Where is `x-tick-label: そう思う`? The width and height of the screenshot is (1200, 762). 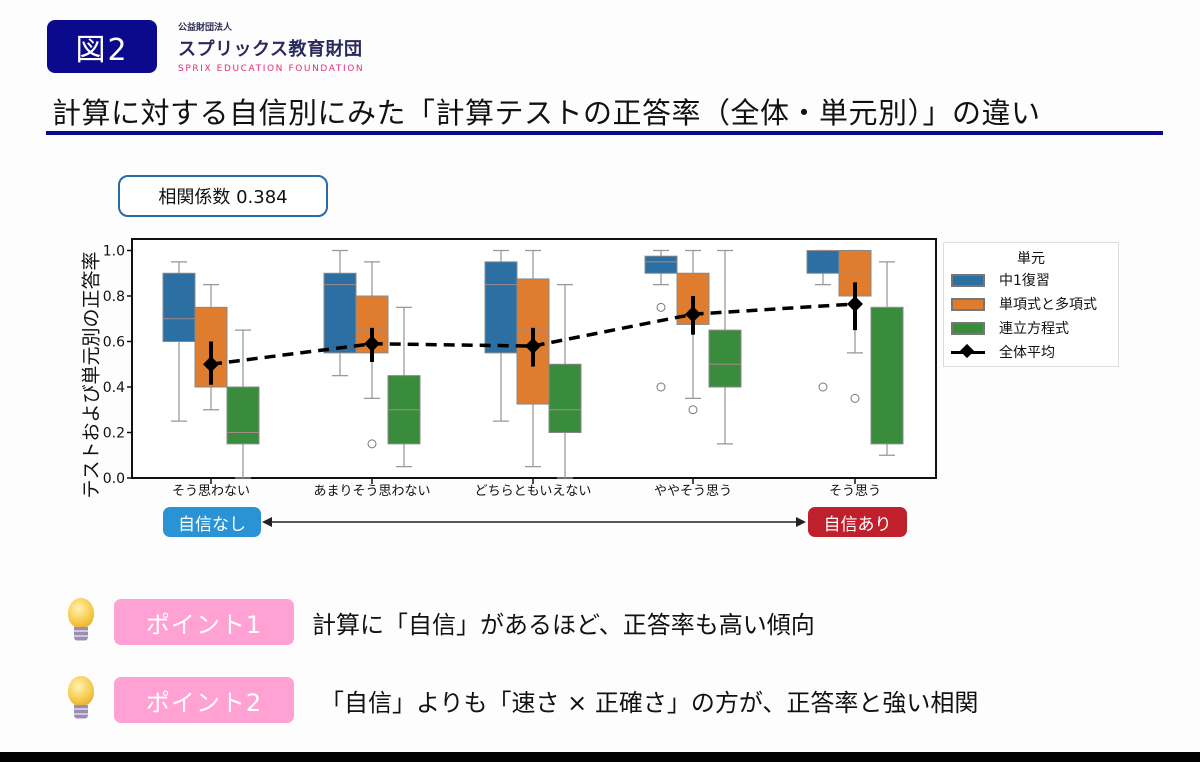 x-tick-label: そう思う is located at coordinates (855, 491).